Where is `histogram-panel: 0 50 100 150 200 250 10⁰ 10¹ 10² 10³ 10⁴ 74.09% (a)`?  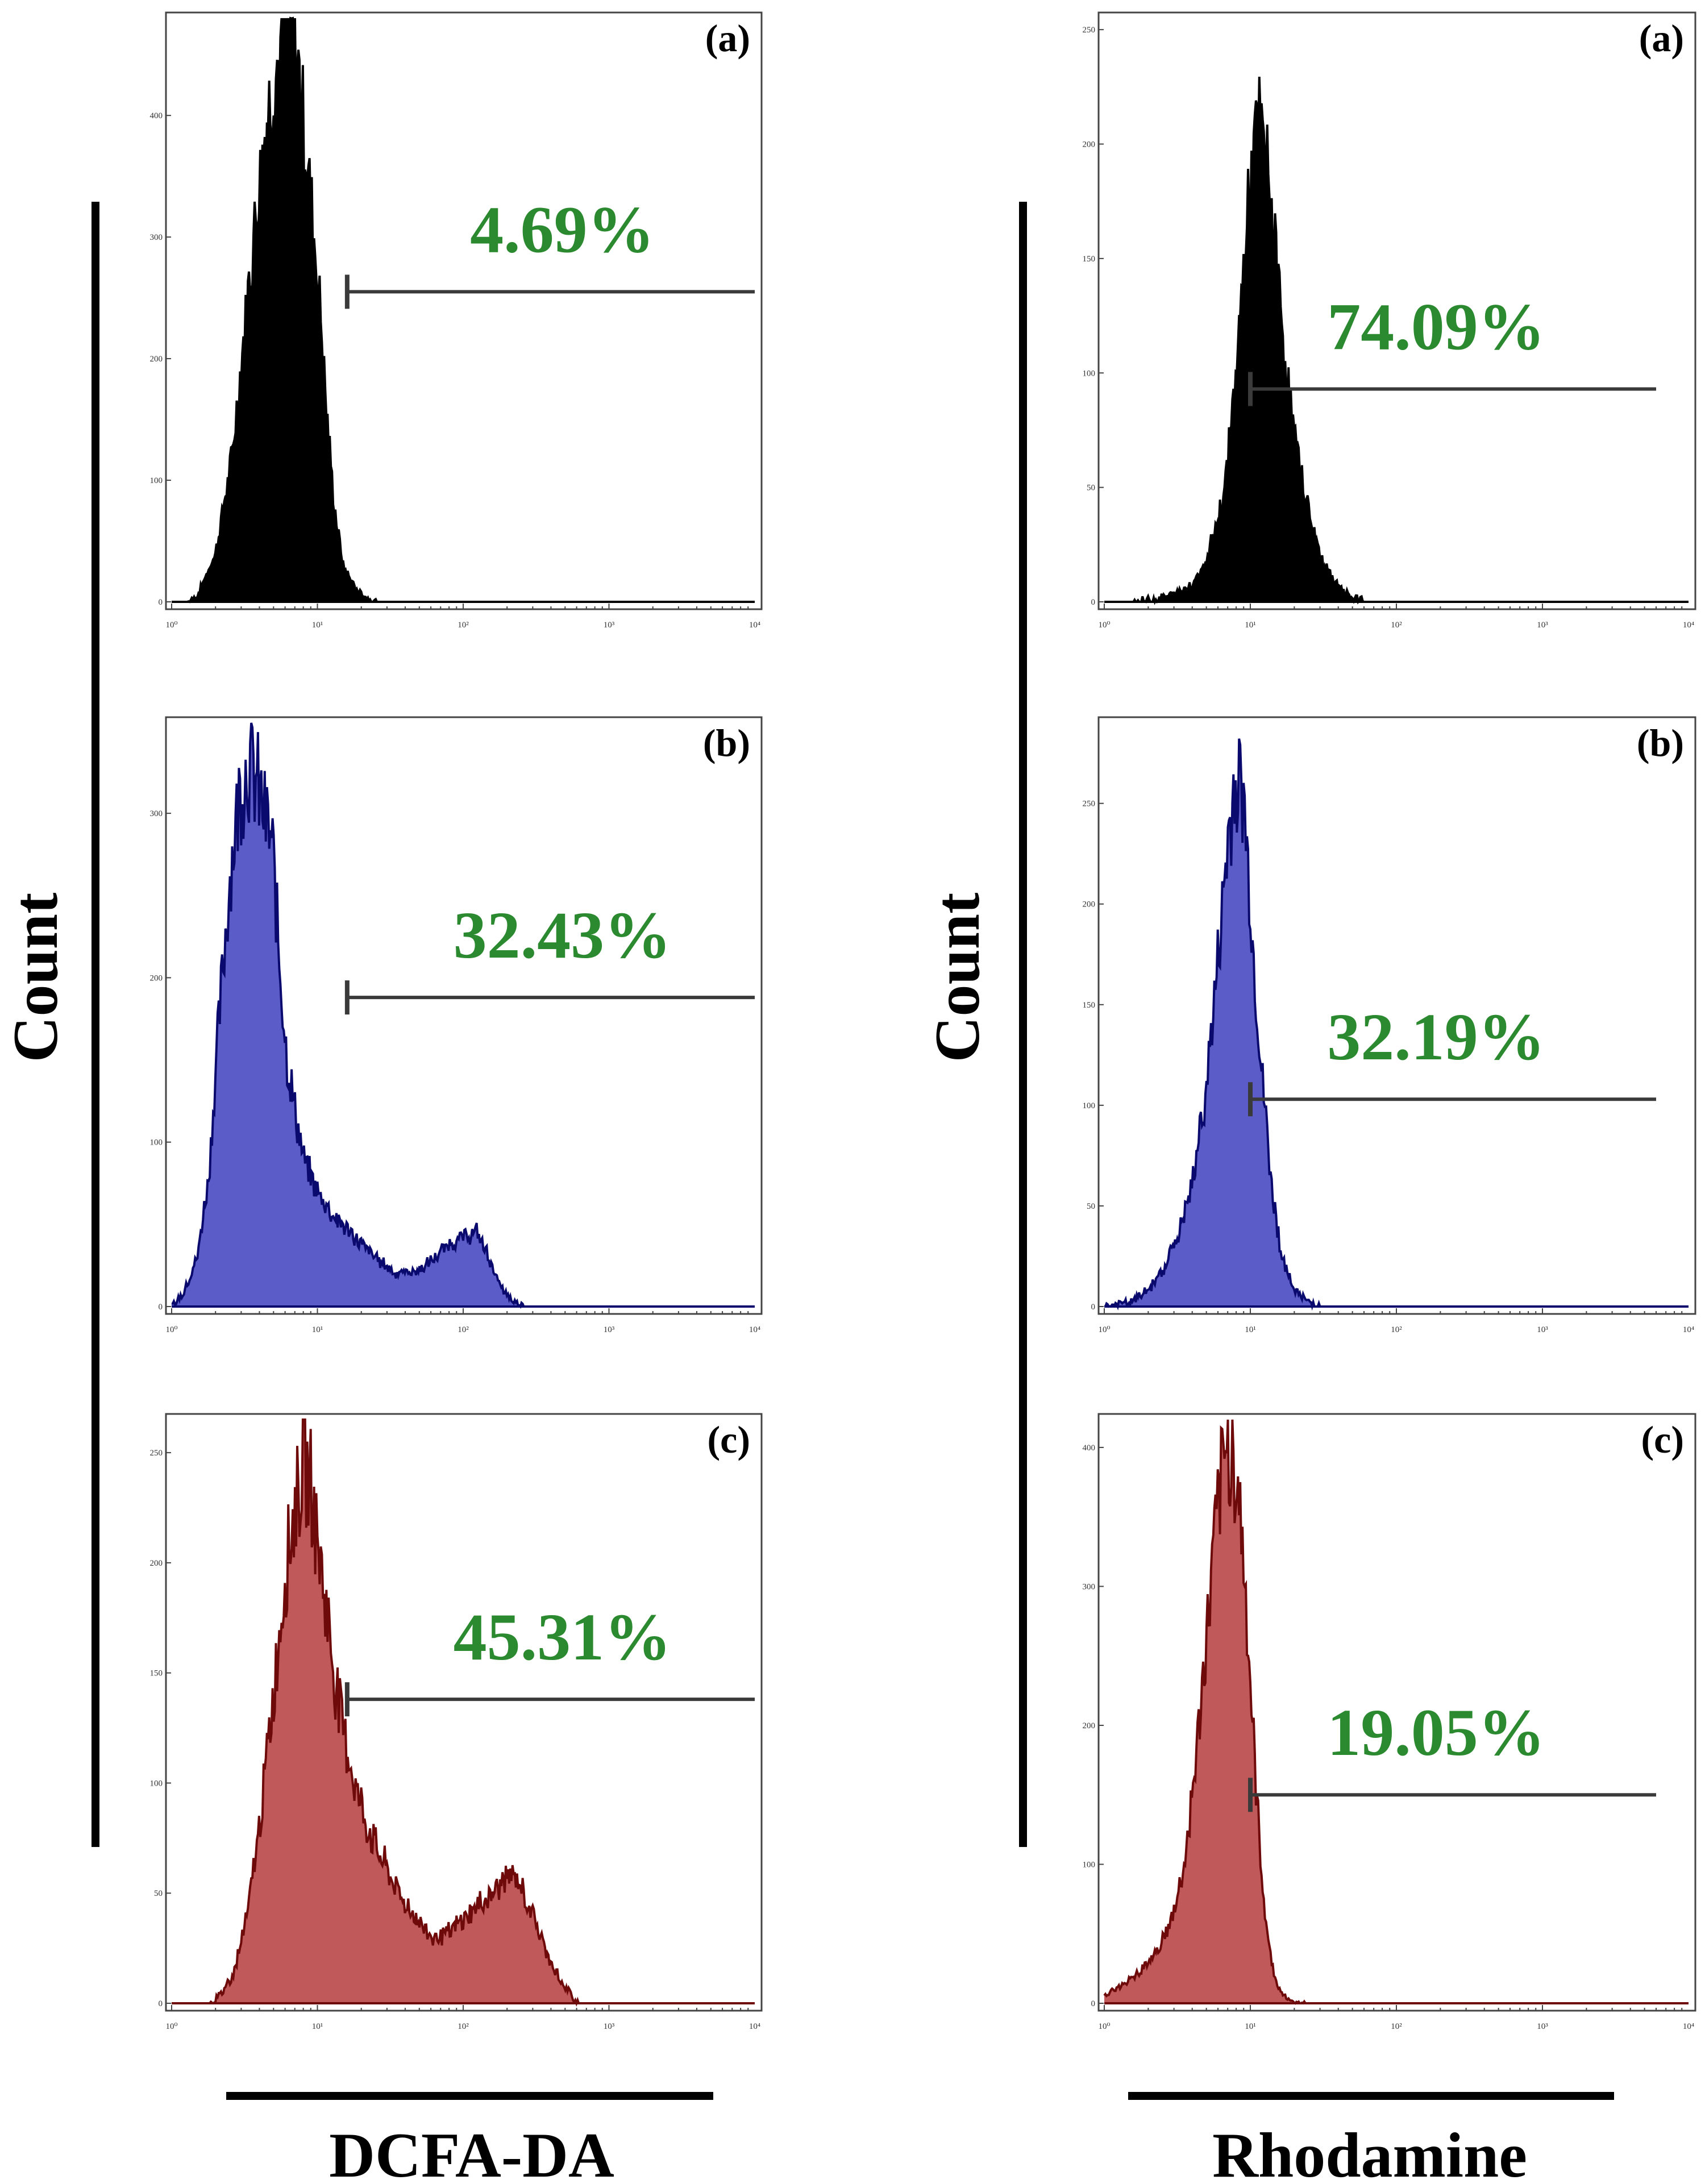 histogram-panel: 0 50 100 150 200 250 10⁰ 10¹ 10² 10³ 10⁴ 74.09% (a) is located at coordinates (1390, 320).